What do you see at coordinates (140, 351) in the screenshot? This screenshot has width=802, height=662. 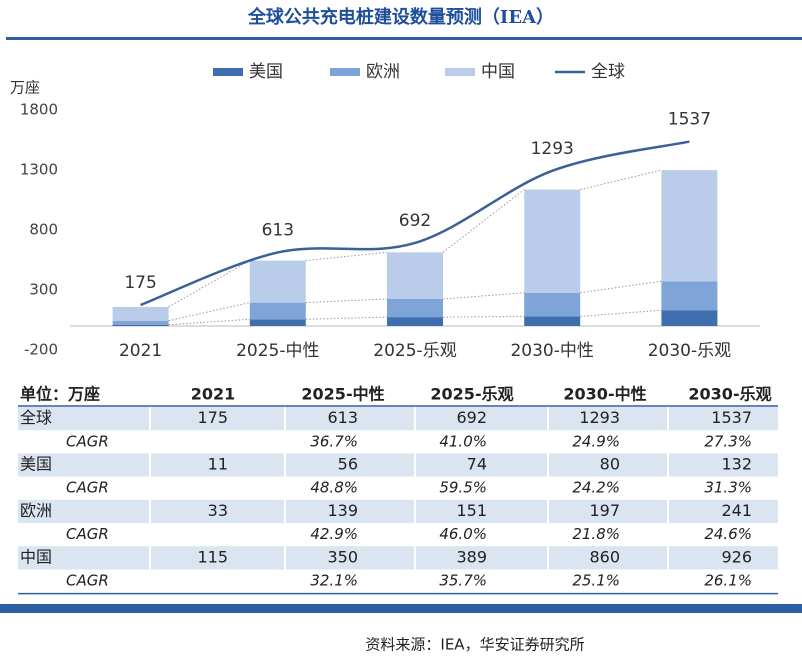 I see `x-tick-label: 2021` at bounding box center [140, 351].